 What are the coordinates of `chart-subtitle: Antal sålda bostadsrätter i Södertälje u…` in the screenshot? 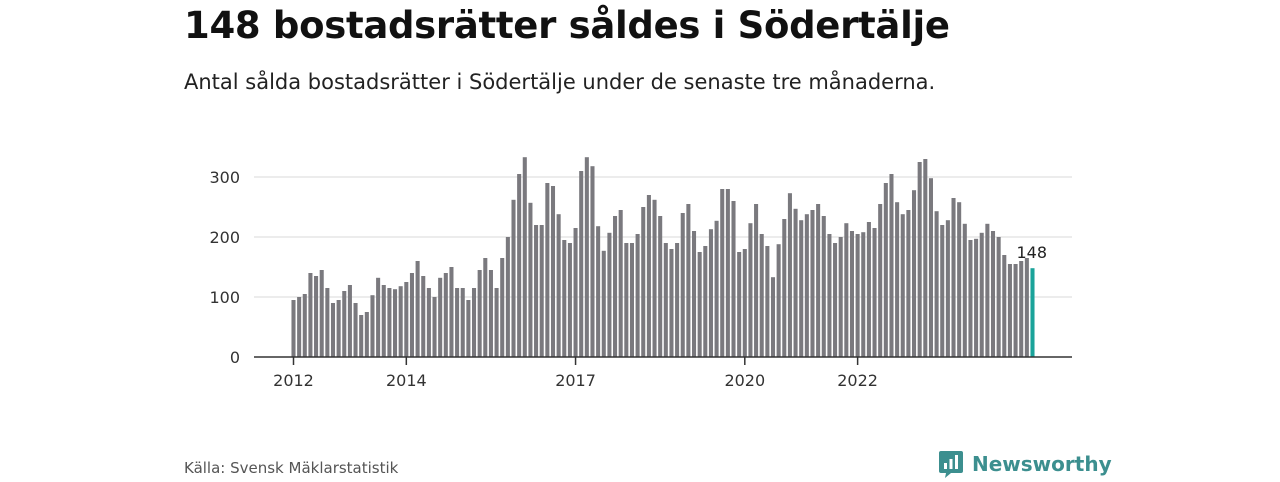 It's located at (560, 82).